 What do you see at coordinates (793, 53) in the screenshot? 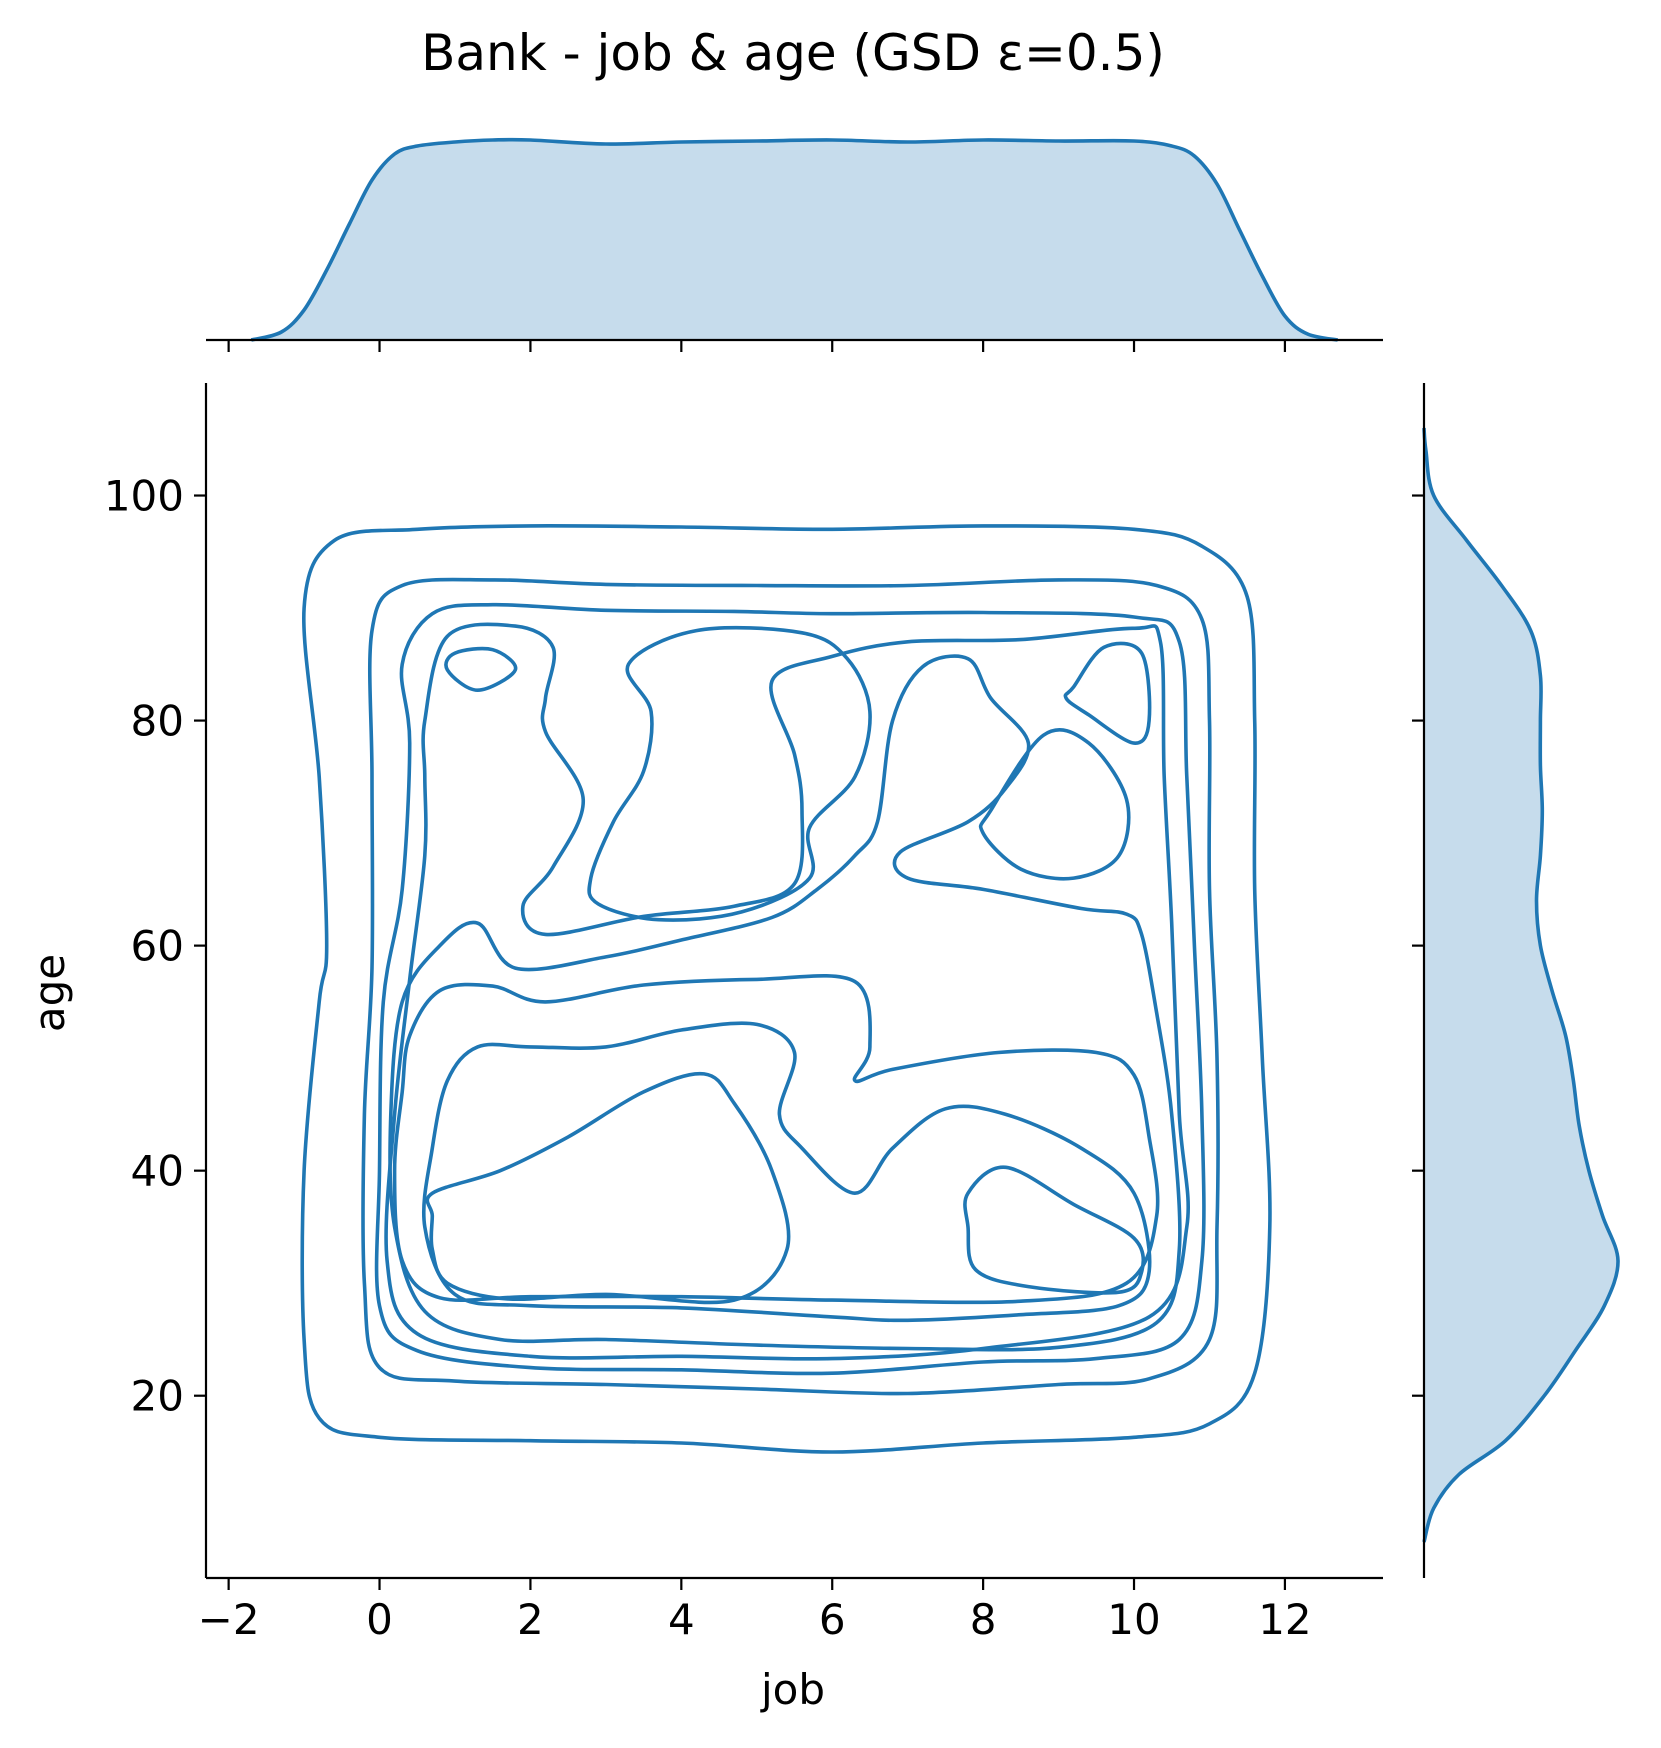
I see `chart-title: Bank - job & age (GSD ε=0.5)` at bounding box center [793, 53].